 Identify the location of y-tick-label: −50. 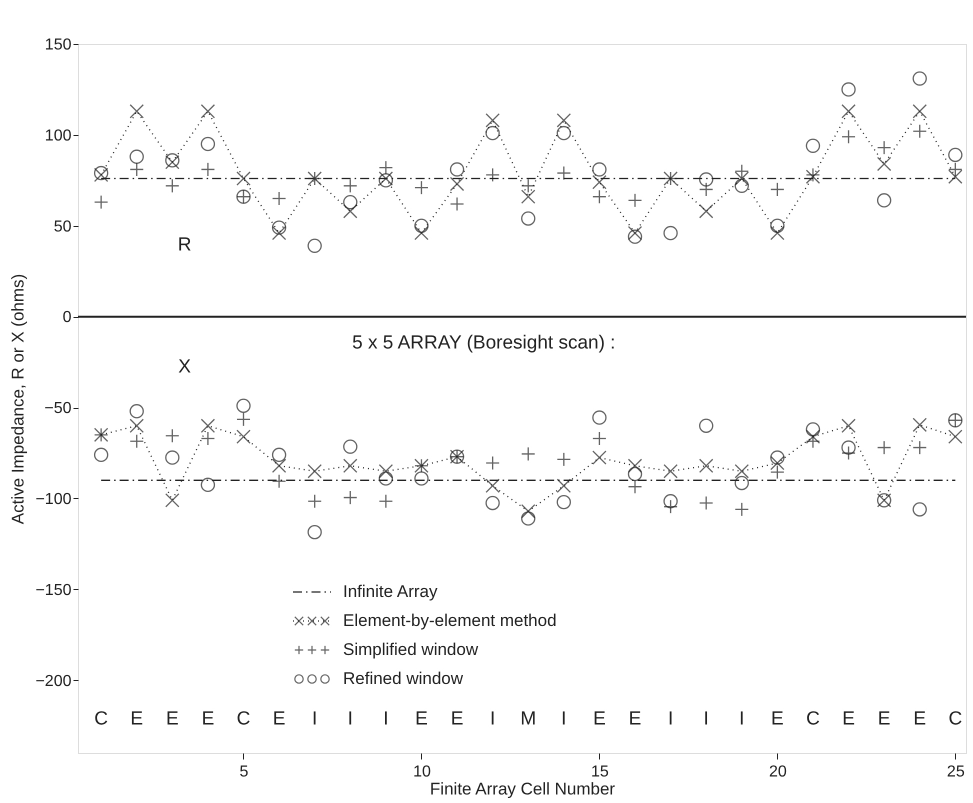
(58, 409).